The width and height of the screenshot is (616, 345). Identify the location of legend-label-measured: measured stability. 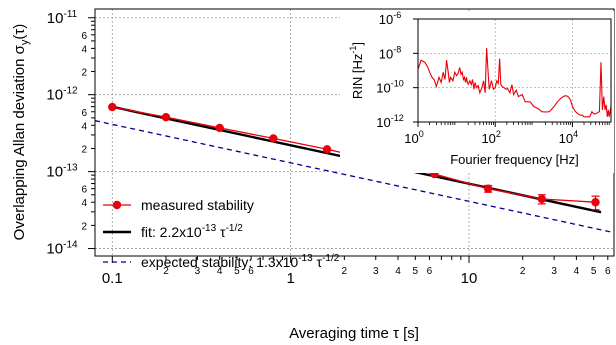
(197, 205).